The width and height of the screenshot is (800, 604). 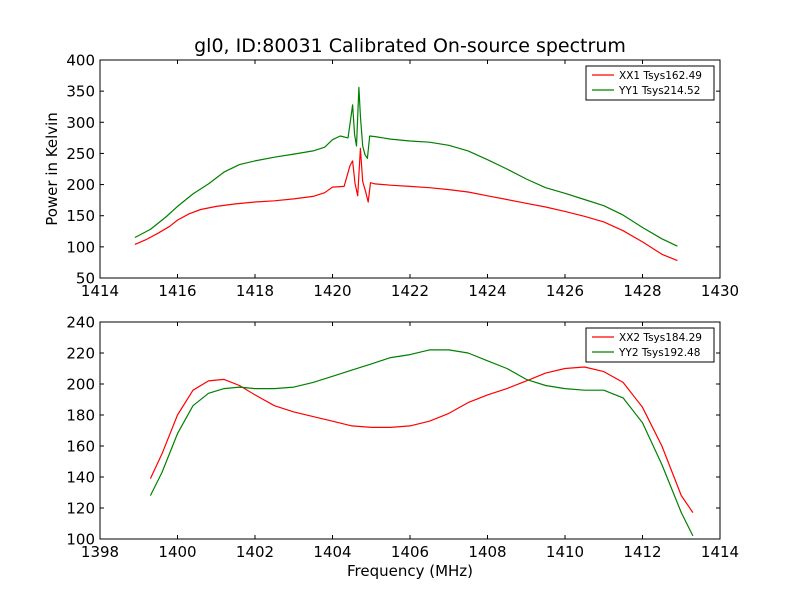 What do you see at coordinates (659, 91) in the screenshot?
I see `legend-label: YY1 Tsys214.52` at bounding box center [659, 91].